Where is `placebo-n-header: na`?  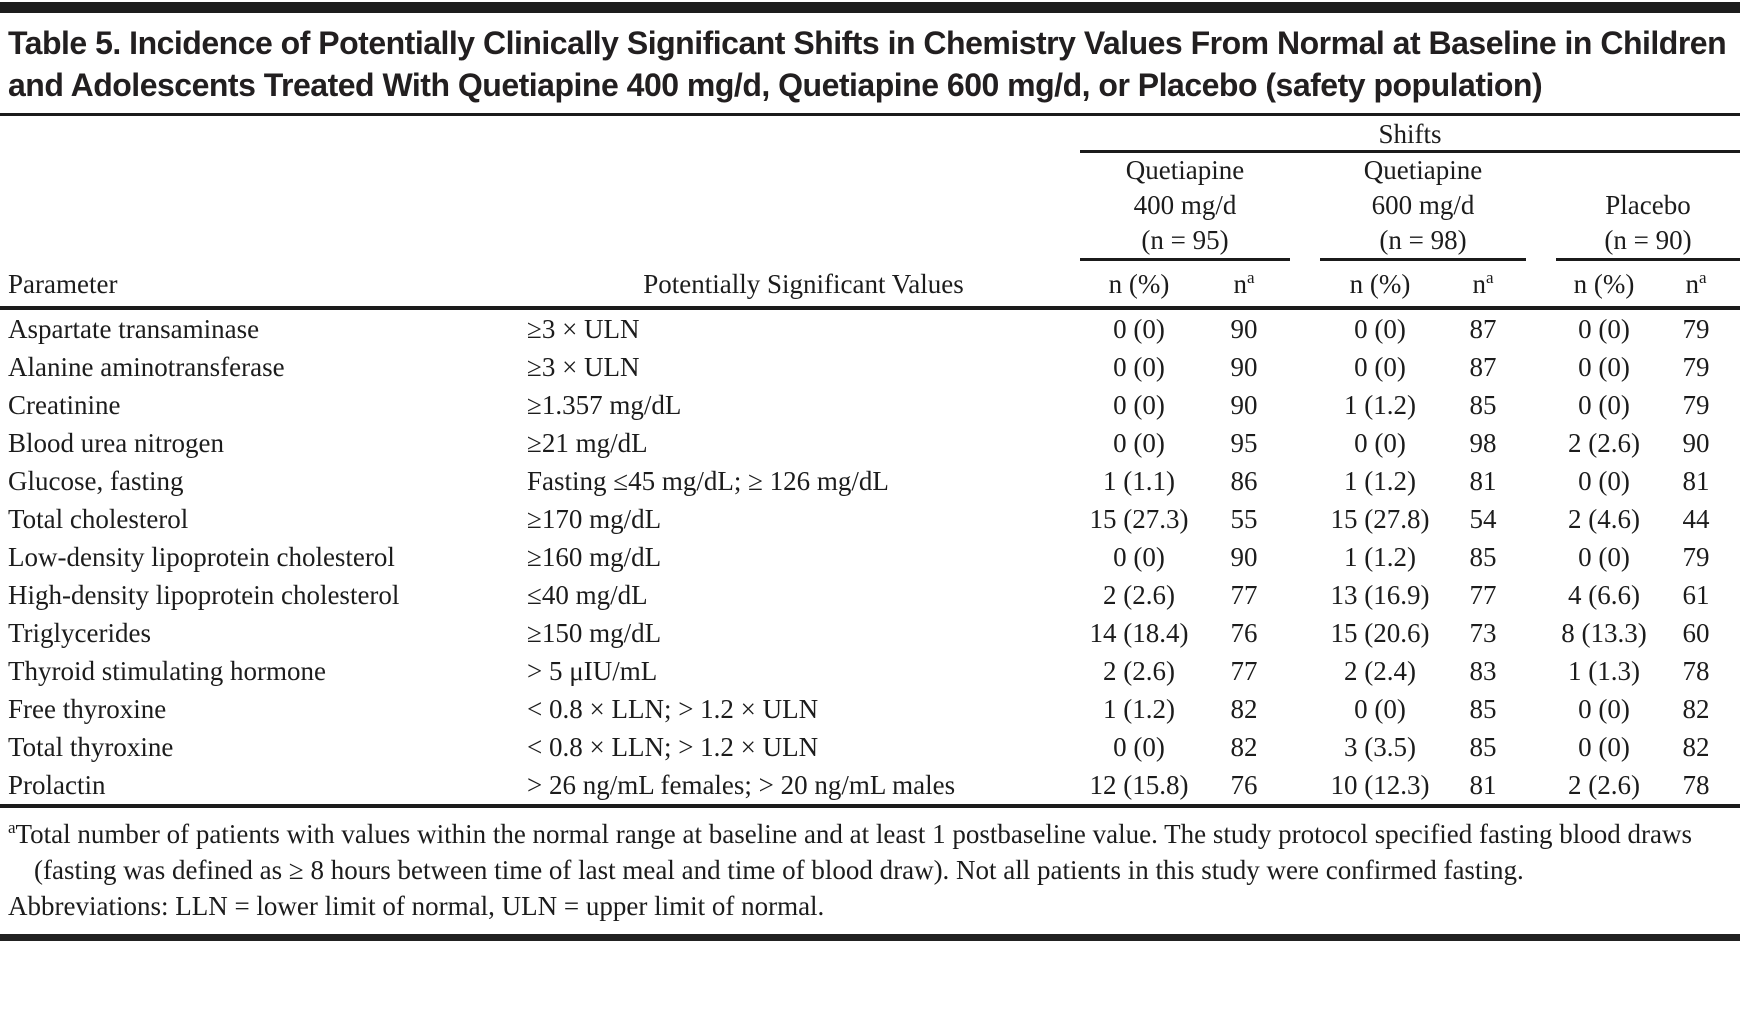 placebo-n-header: na is located at coordinates (1696, 283).